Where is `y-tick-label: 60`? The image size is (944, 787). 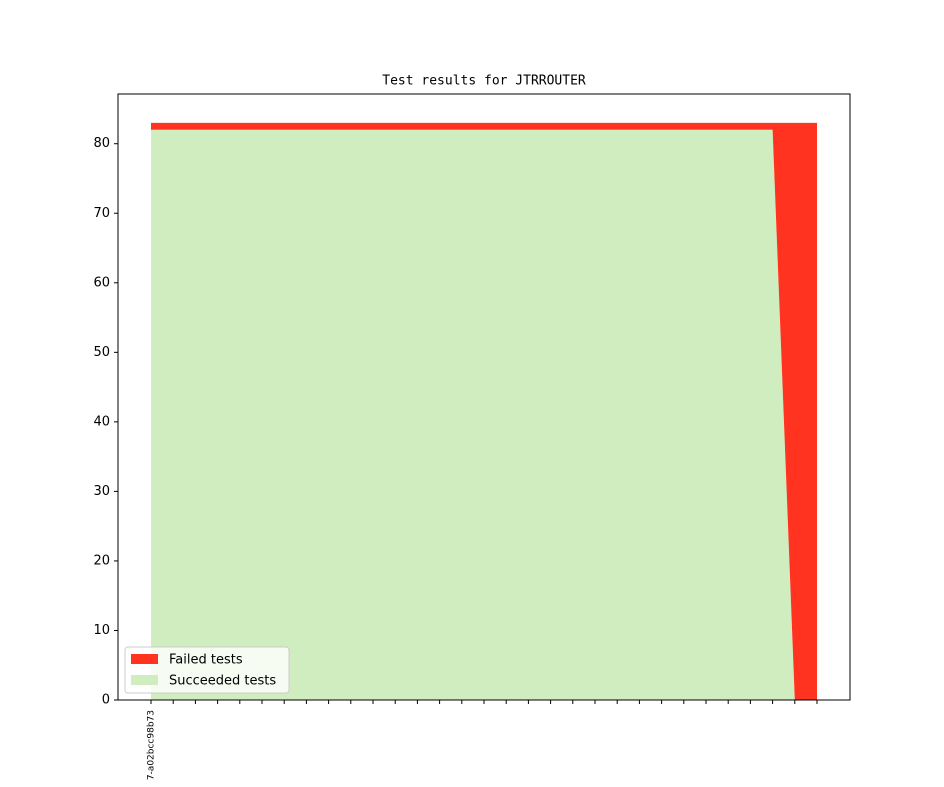
y-tick-label: 60 is located at coordinates (101, 282).